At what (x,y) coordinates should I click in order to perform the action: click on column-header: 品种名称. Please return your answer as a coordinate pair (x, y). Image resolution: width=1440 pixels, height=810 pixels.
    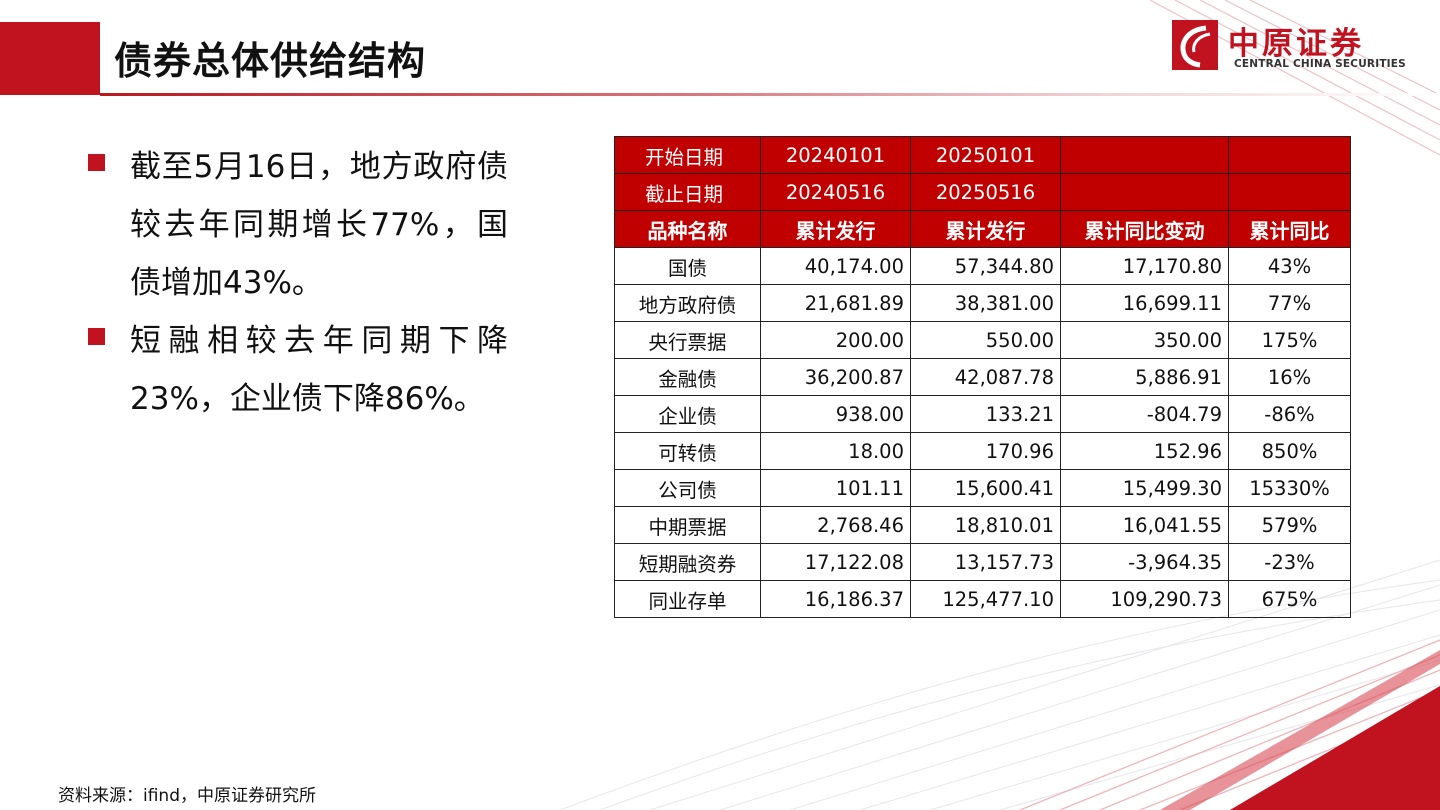
    Looking at the image, I should click on (687, 229).